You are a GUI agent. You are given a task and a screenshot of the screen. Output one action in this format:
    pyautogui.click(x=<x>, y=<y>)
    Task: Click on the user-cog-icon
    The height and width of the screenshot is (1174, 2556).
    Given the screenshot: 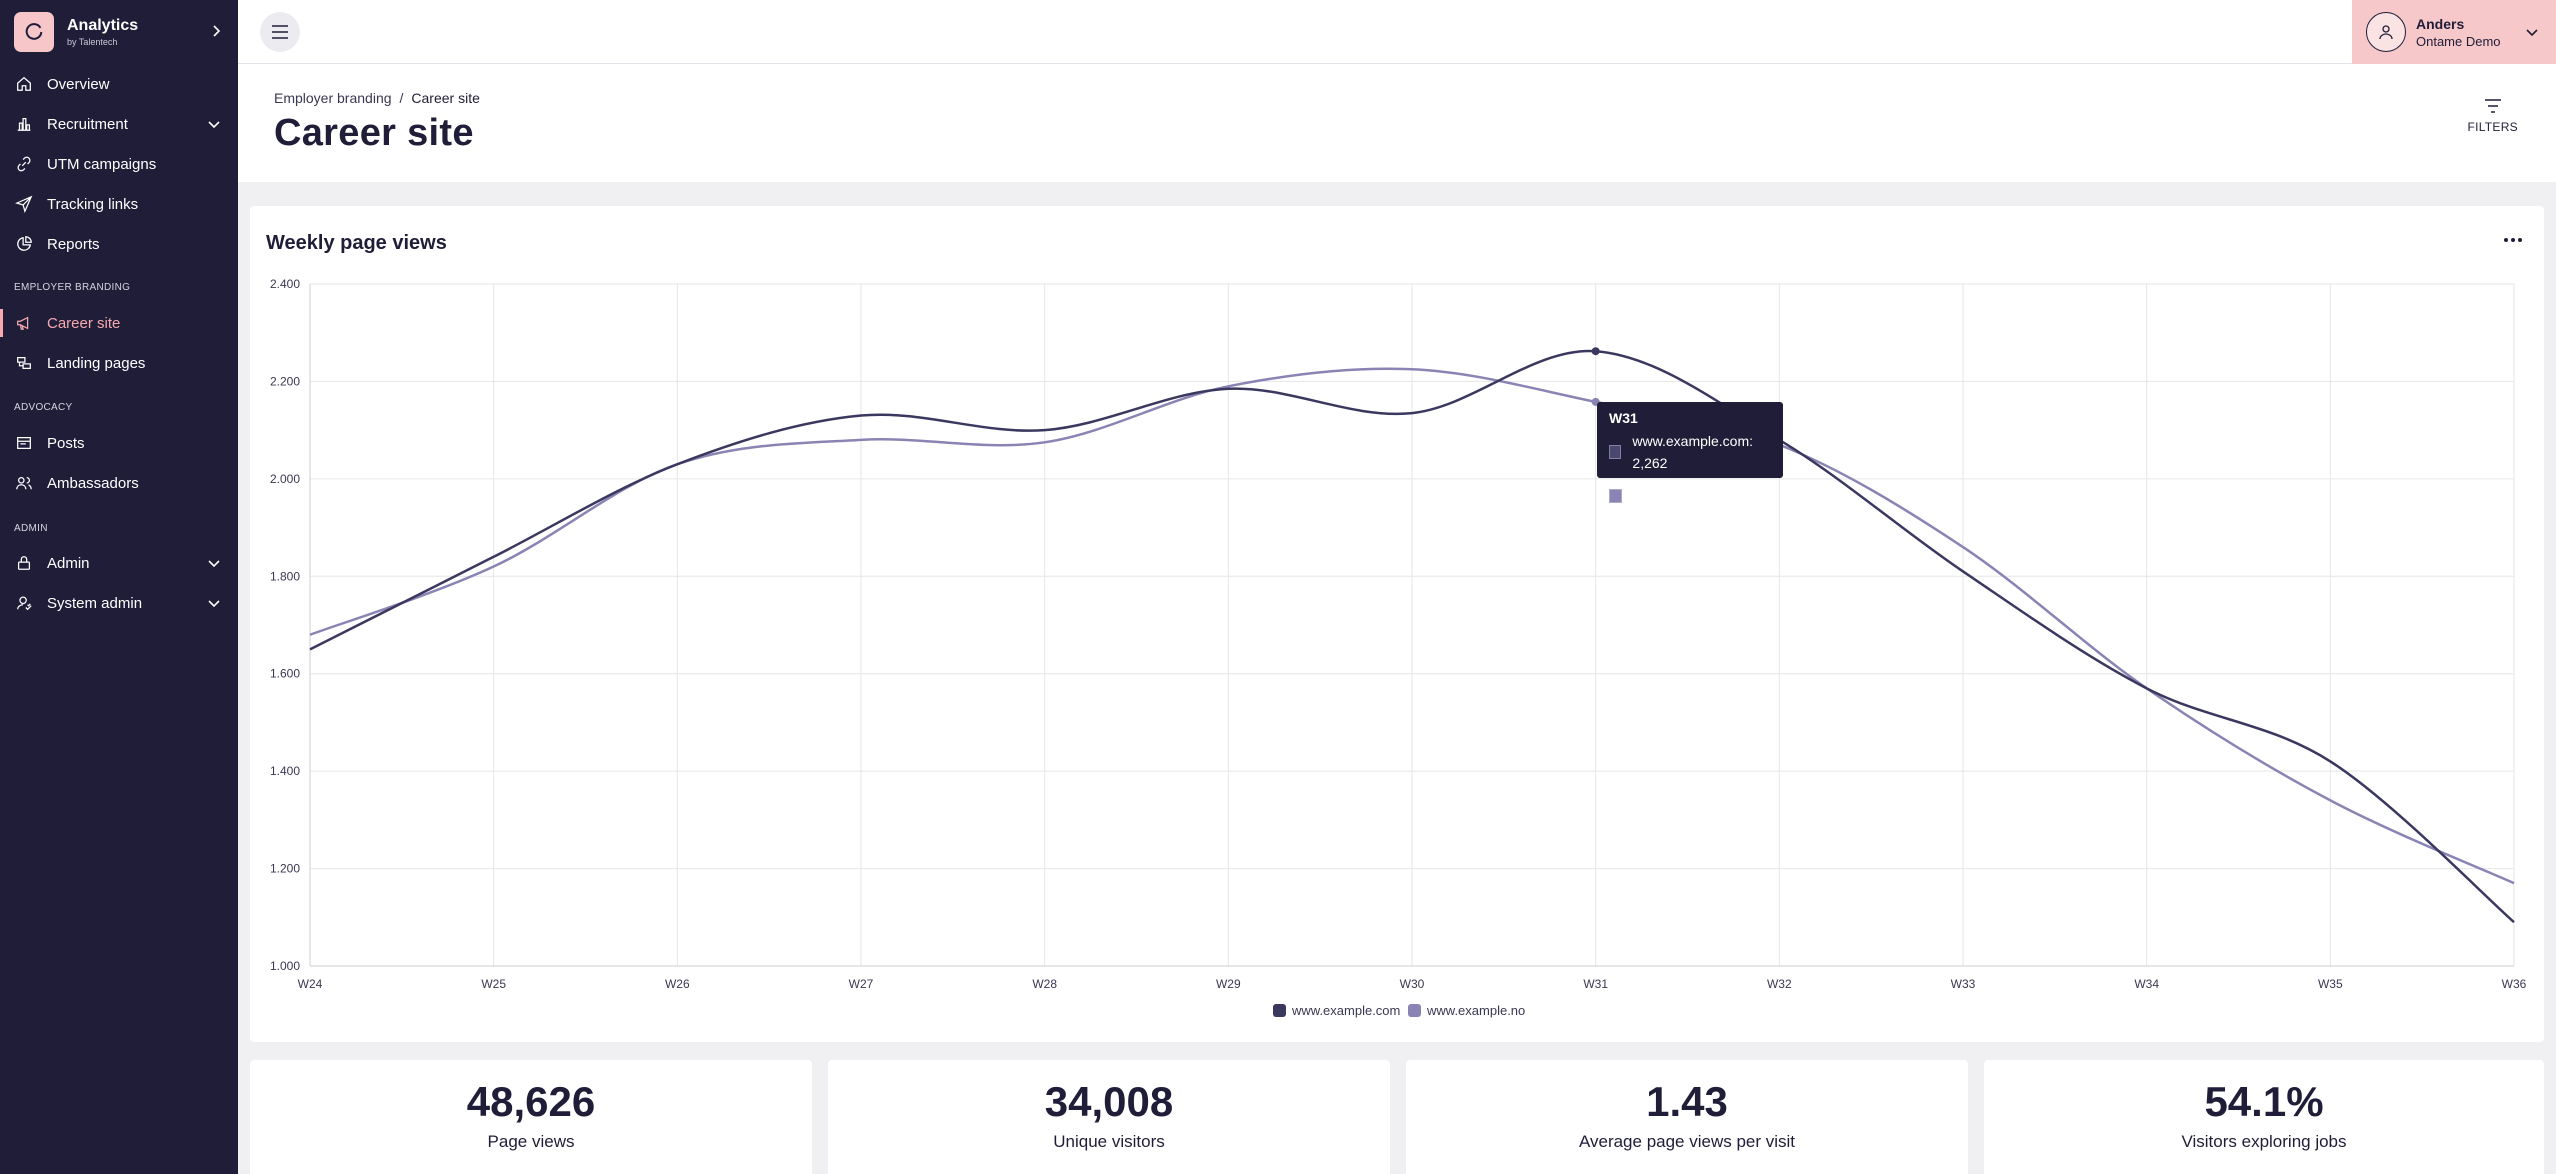 What is the action you would take?
    pyautogui.click(x=24, y=603)
    